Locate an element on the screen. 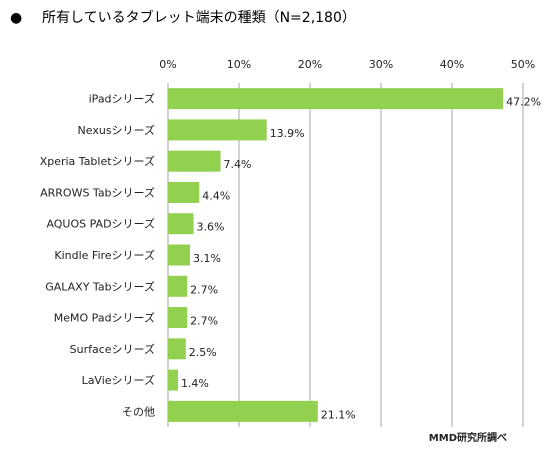 The width and height of the screenshot is (547, 455). category-label: Surfaceシリーズ is located at coordinates (112, 349).